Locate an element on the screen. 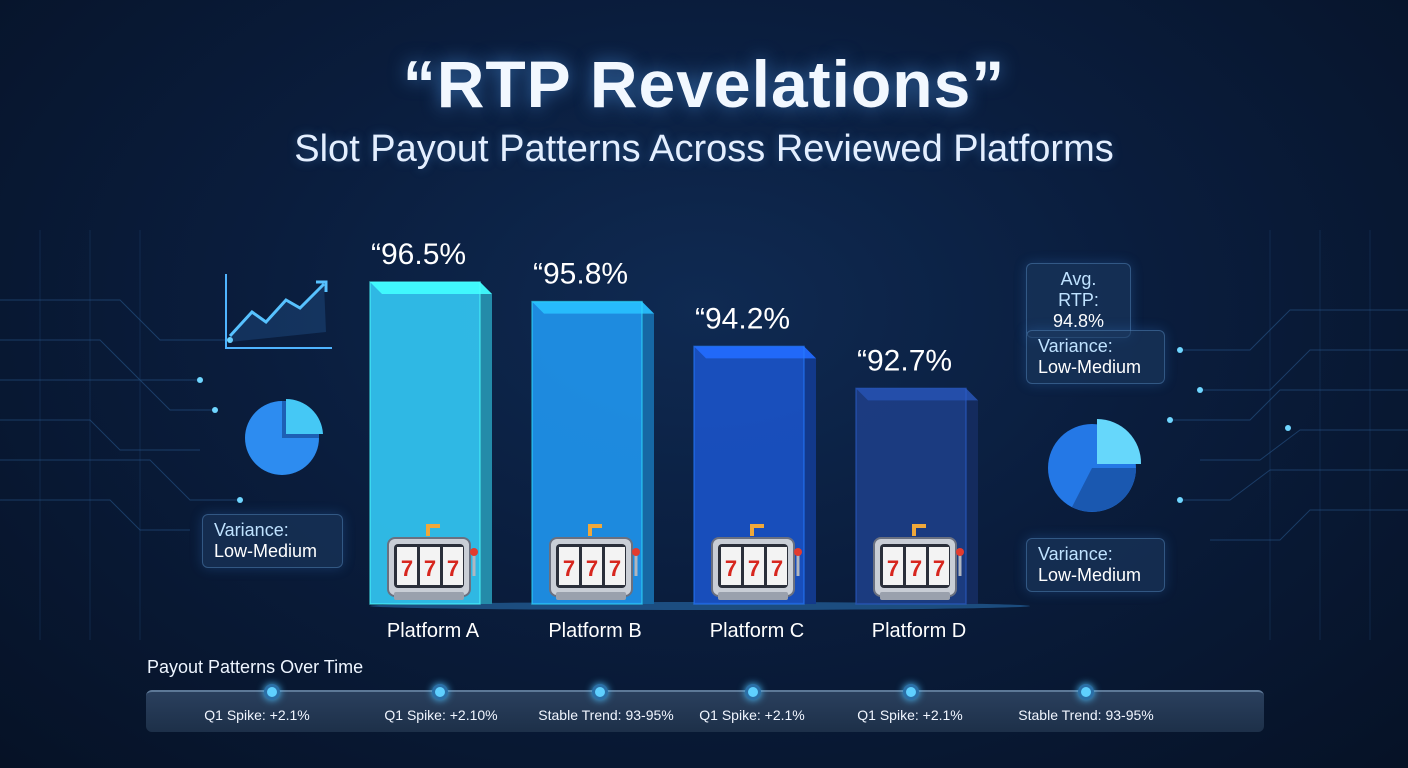 This screenshot has width=1408, height=768. page-title: “RTP Revelations” is located at coordinates (704, 84).